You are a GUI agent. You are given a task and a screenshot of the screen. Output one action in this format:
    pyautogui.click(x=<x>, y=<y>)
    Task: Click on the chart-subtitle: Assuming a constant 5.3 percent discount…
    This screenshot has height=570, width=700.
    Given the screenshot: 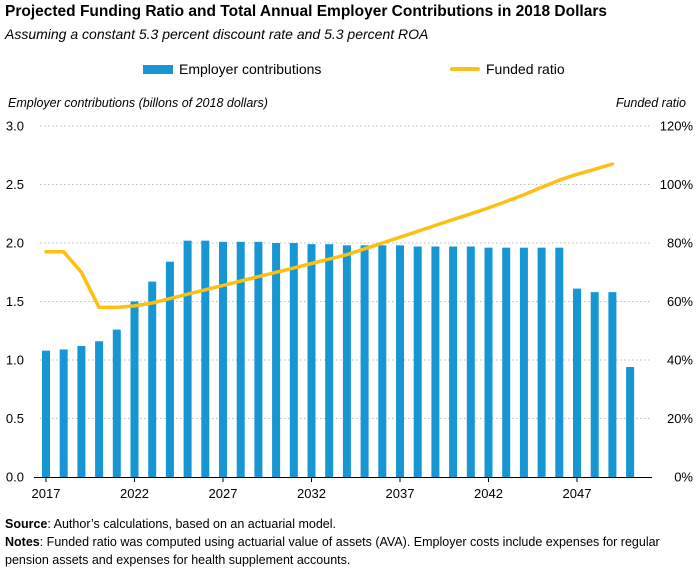 What is the action you would take?
    pyautogui.click(x=217, y=34)
    